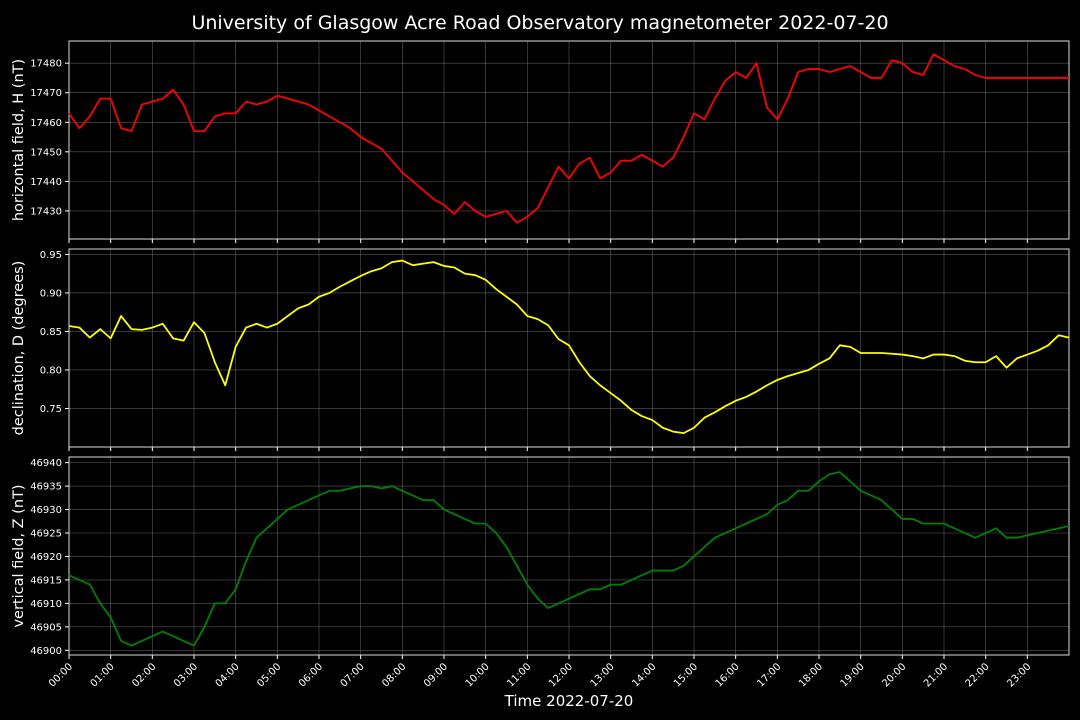  I want to click on y-tick-label: 0.90, so click(51, 293).